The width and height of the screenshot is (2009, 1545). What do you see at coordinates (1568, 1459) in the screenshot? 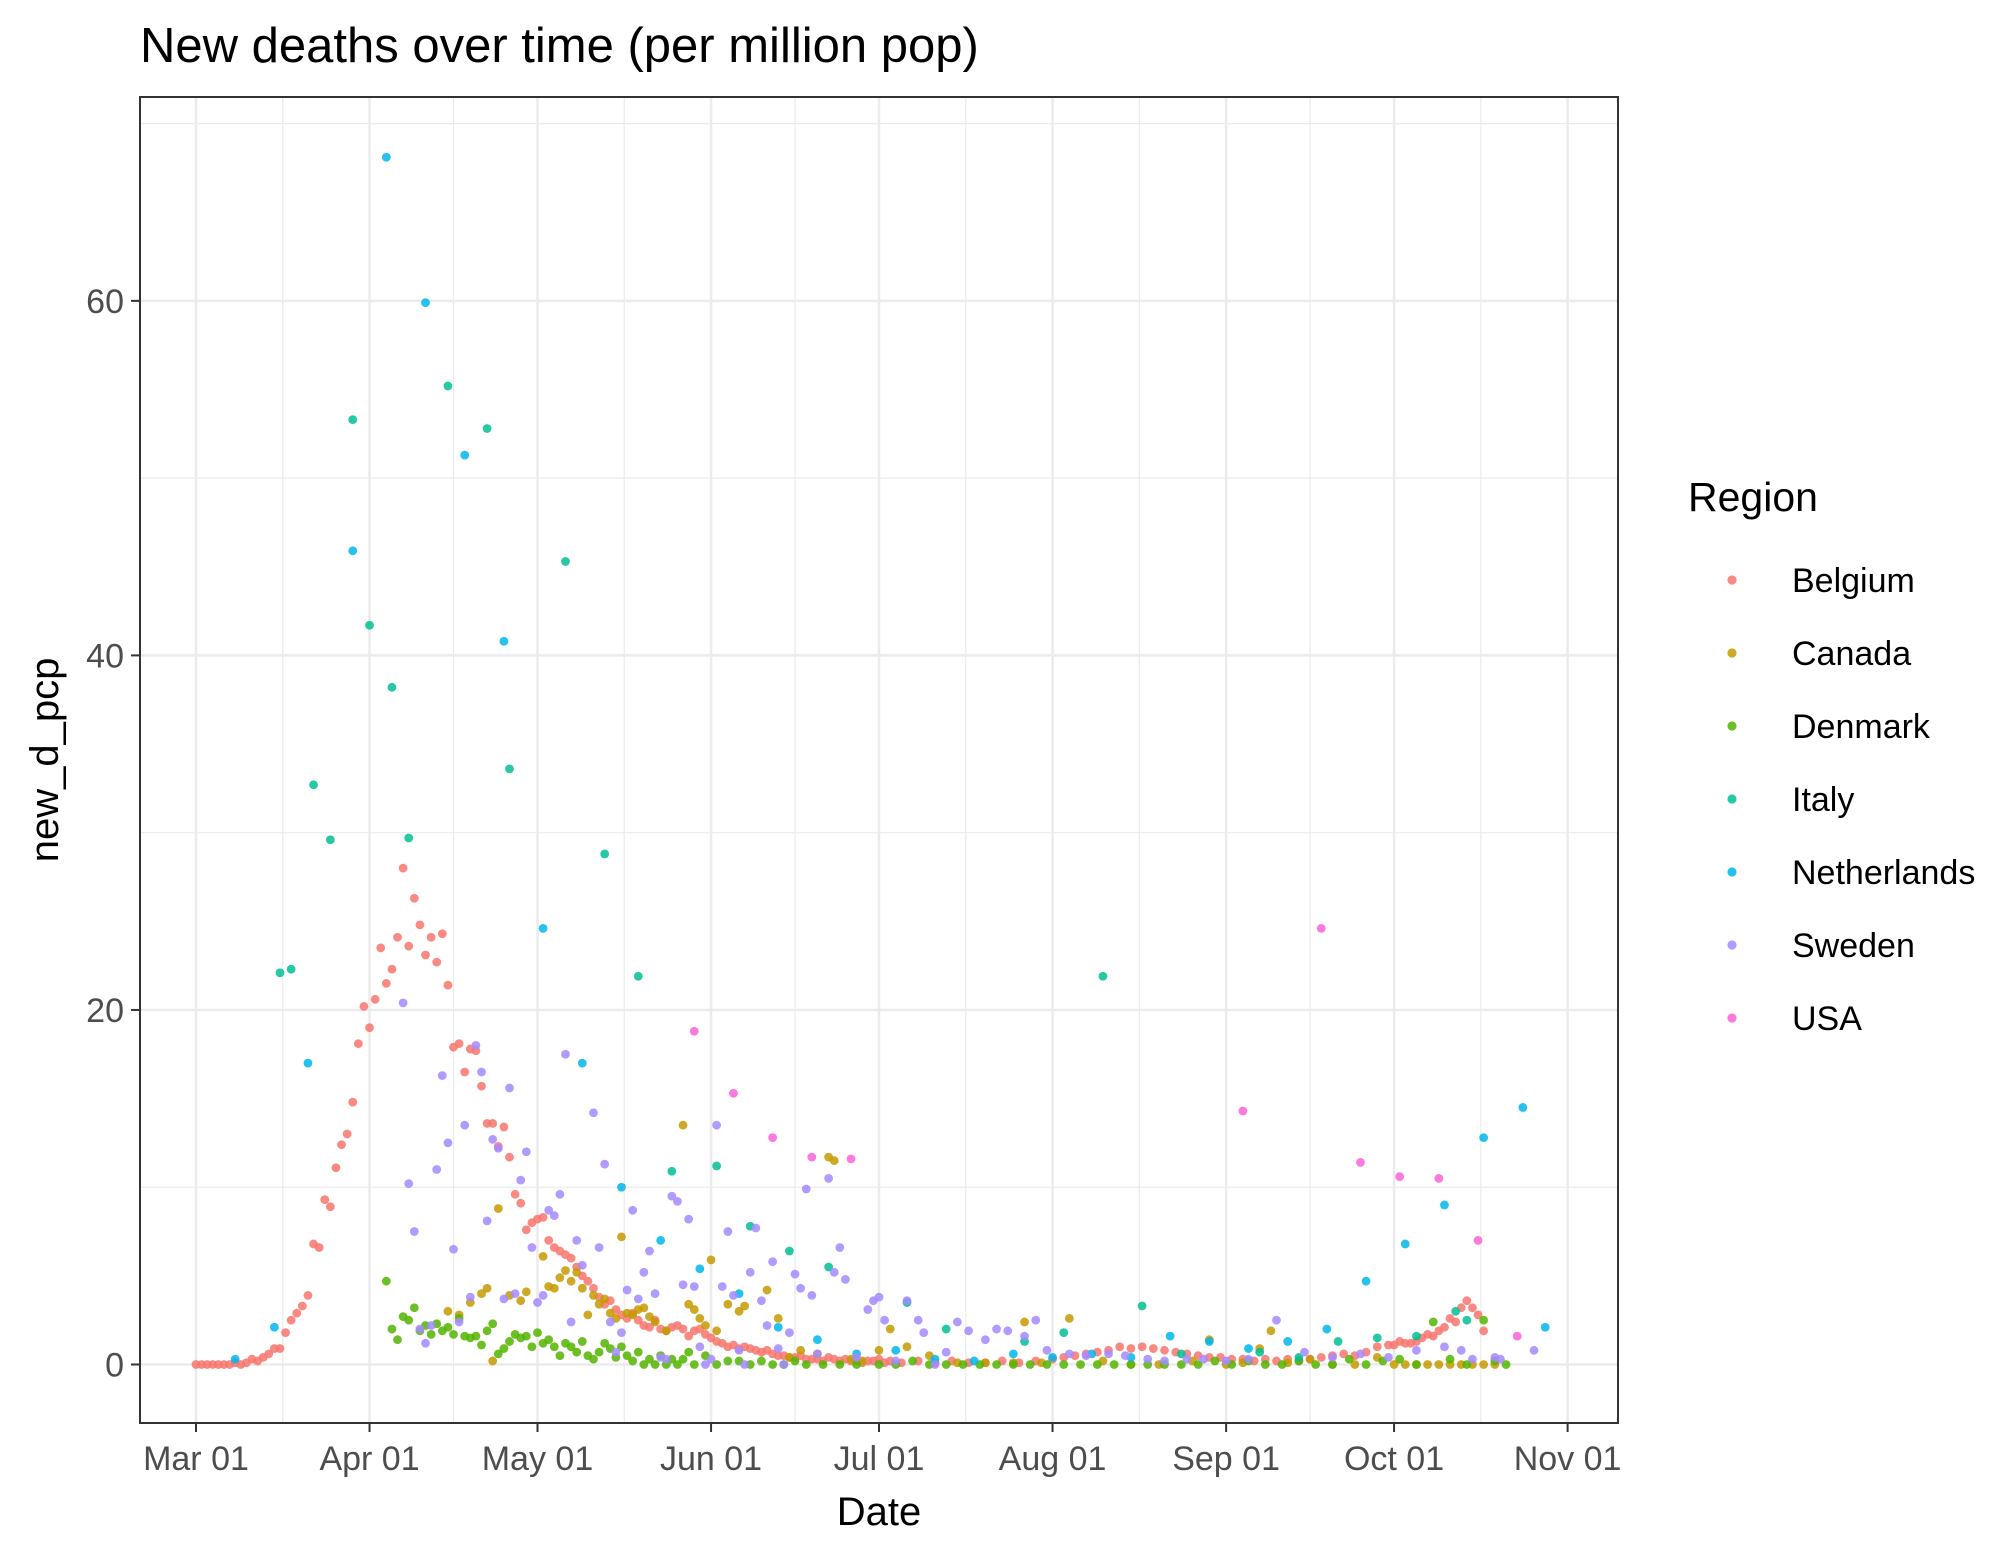
I see `x-tick-label: Nov 01` at bounding box center [1568, 1459].